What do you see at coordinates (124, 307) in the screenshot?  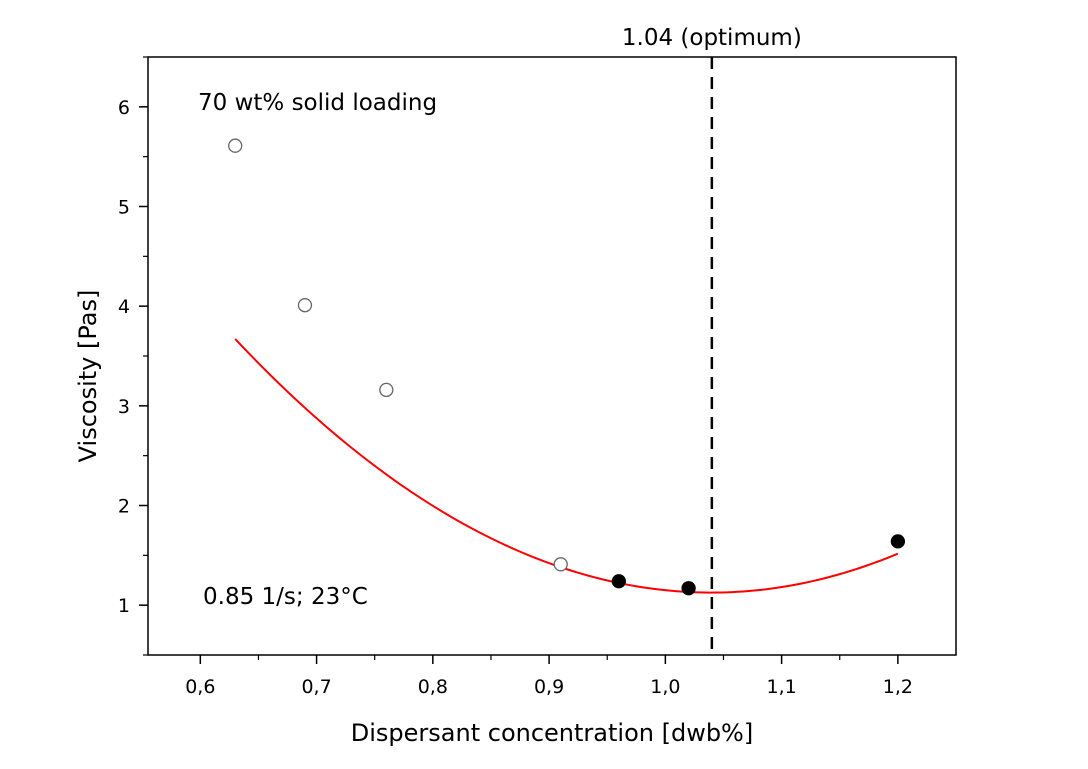 I see `y-tick-label: 4` at bounding box center [124, 307].